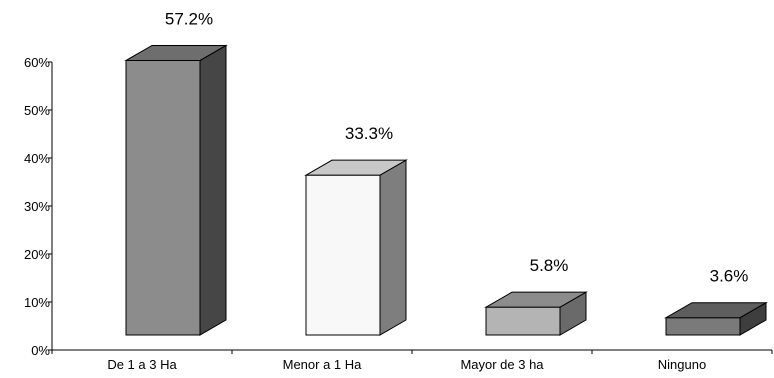  What do you see at coordinates (40, 350) in the screenshot?
I see `y-tick-label: 0%` at bounding box center [40, 350].